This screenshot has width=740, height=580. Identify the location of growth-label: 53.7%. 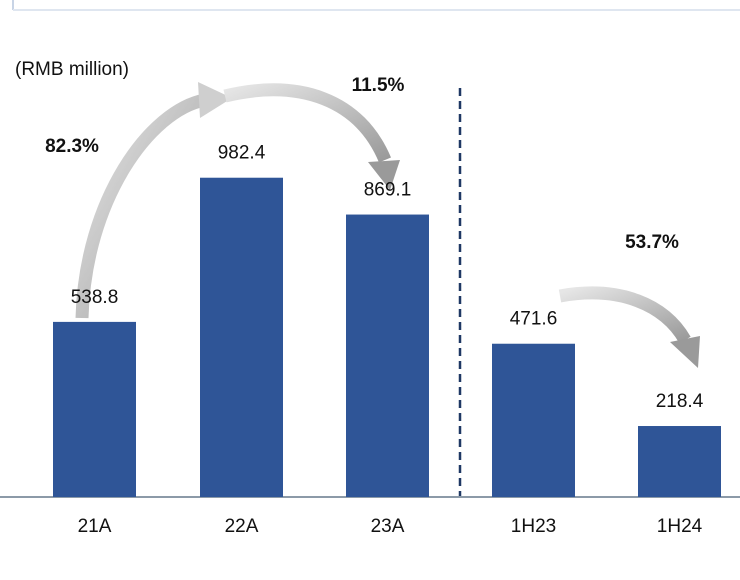
(652, 242).